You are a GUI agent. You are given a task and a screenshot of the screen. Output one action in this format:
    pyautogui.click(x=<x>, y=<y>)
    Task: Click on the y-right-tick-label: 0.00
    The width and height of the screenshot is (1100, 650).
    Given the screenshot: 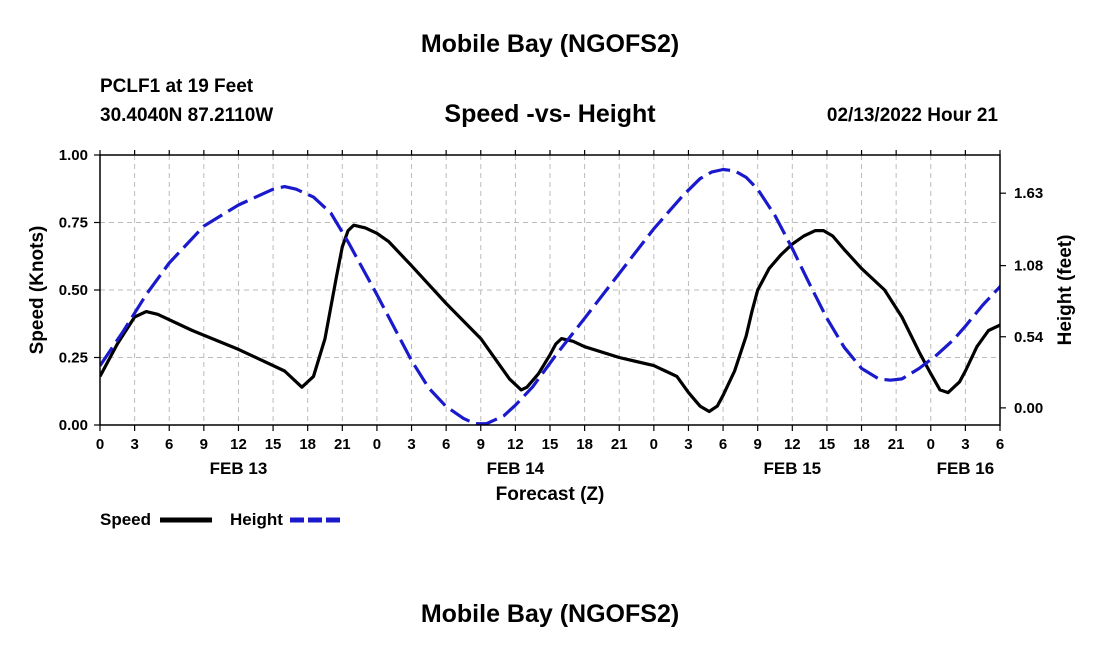 What is the action you would take?
    pyautogui.click(x=1028, y=408)
    